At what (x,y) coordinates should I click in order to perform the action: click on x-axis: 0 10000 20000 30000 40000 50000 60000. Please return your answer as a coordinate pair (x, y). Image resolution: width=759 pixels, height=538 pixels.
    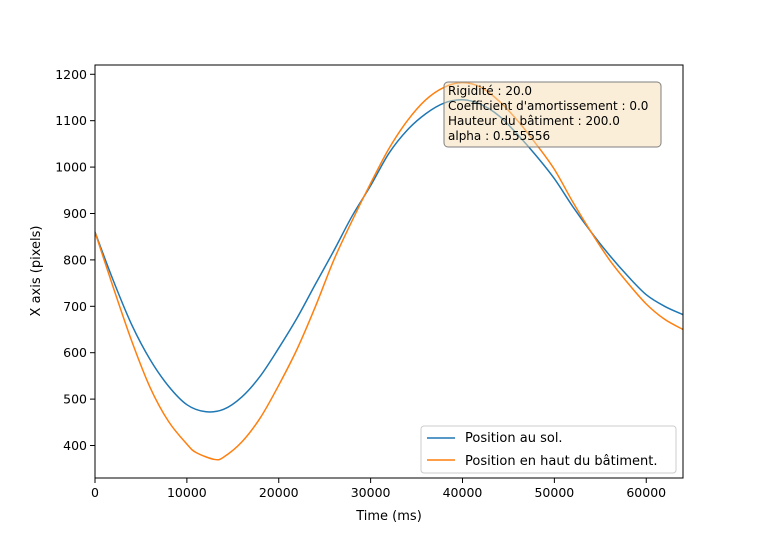
    Looking at the image, I should click on (378, 489).